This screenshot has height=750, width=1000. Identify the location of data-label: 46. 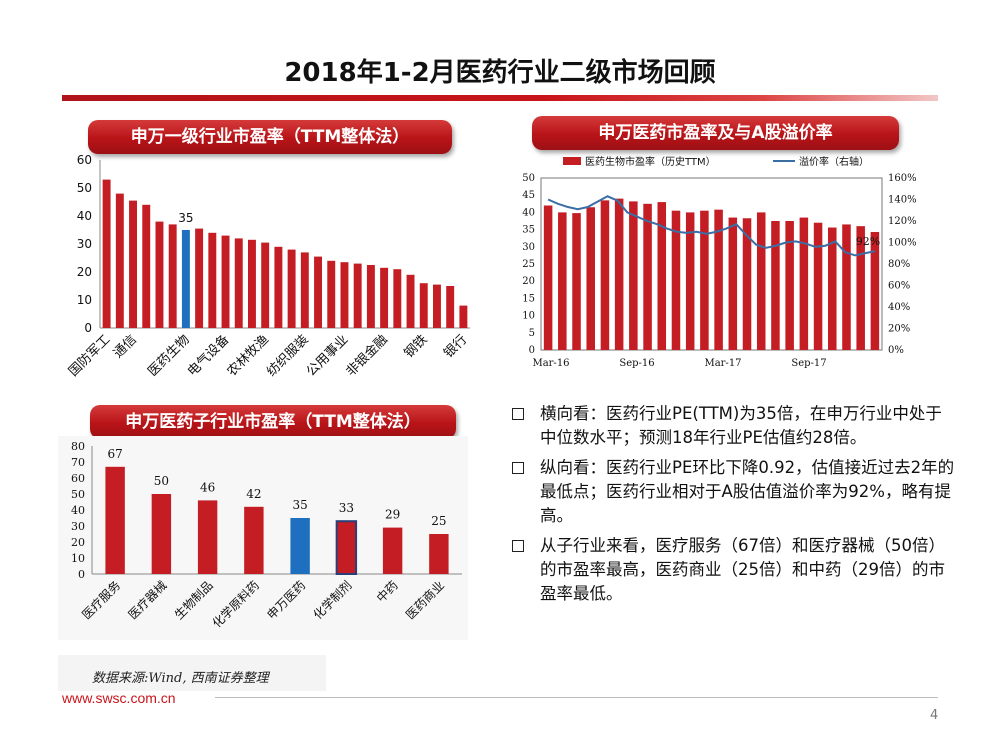
(207, 487).